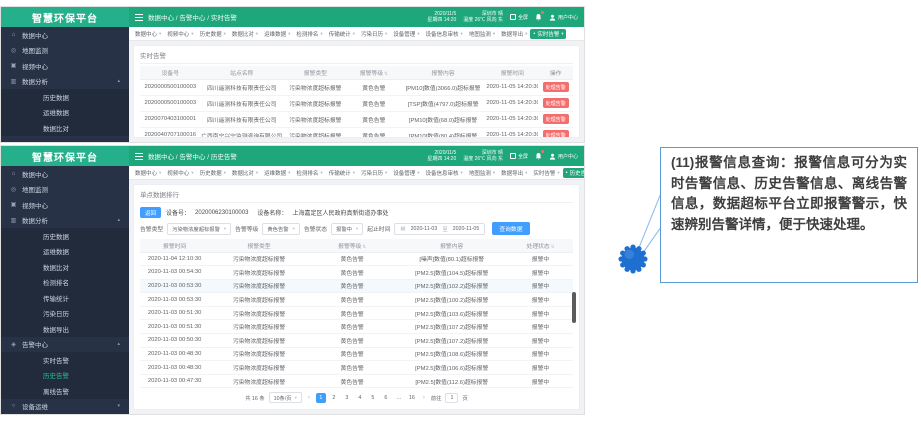  What do you see at coordinates (411, 397) in the screenshot?
I see `page-number-button: 16` at bounding box center [411, 397].